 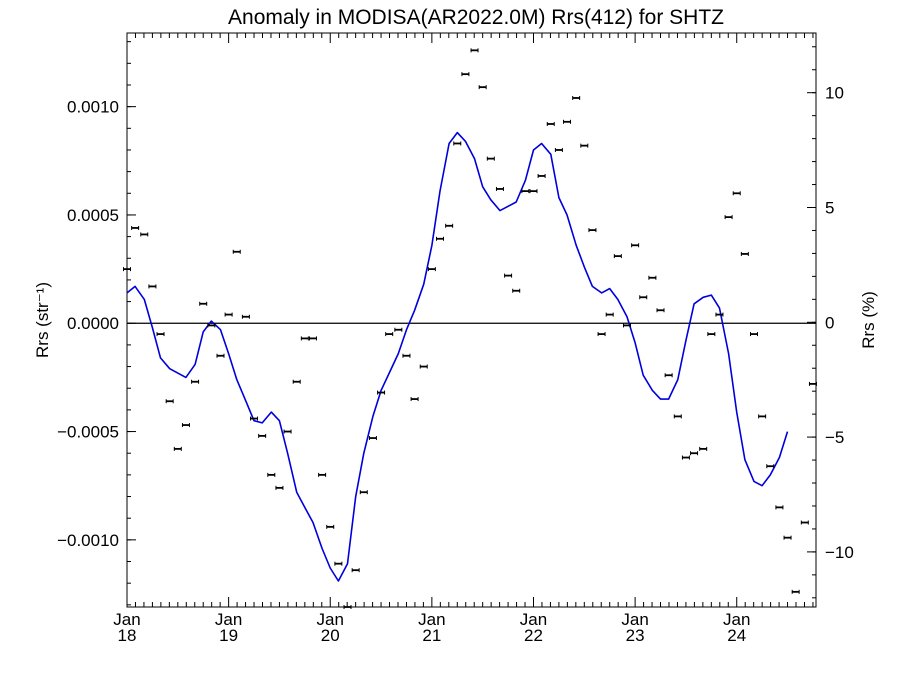 What do you see at coordinates (431, 635) in the screenshot?
I see `x-tick-label-year: 21` at bounding box center [431, 635].